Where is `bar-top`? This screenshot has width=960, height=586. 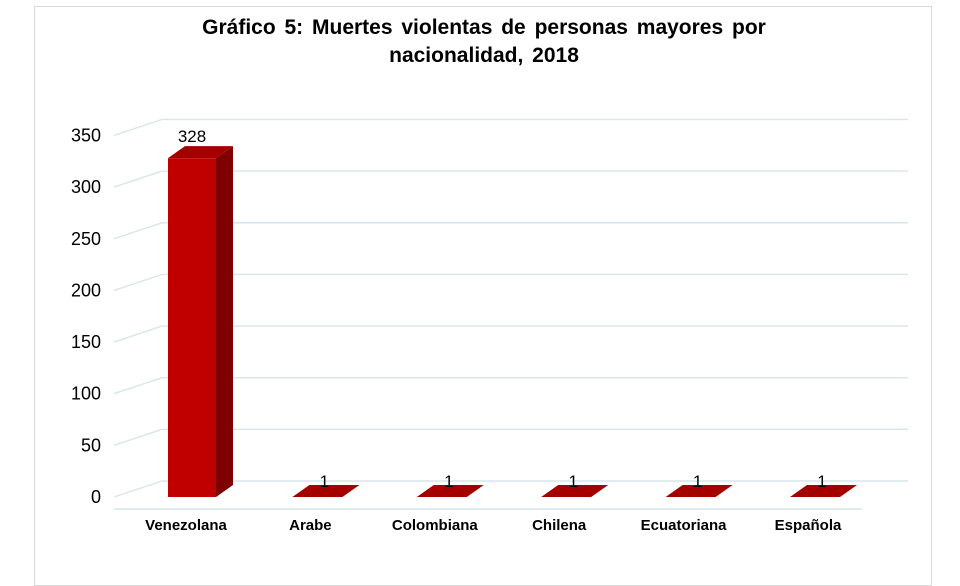
bar-top is located at coordinates (200, 152).